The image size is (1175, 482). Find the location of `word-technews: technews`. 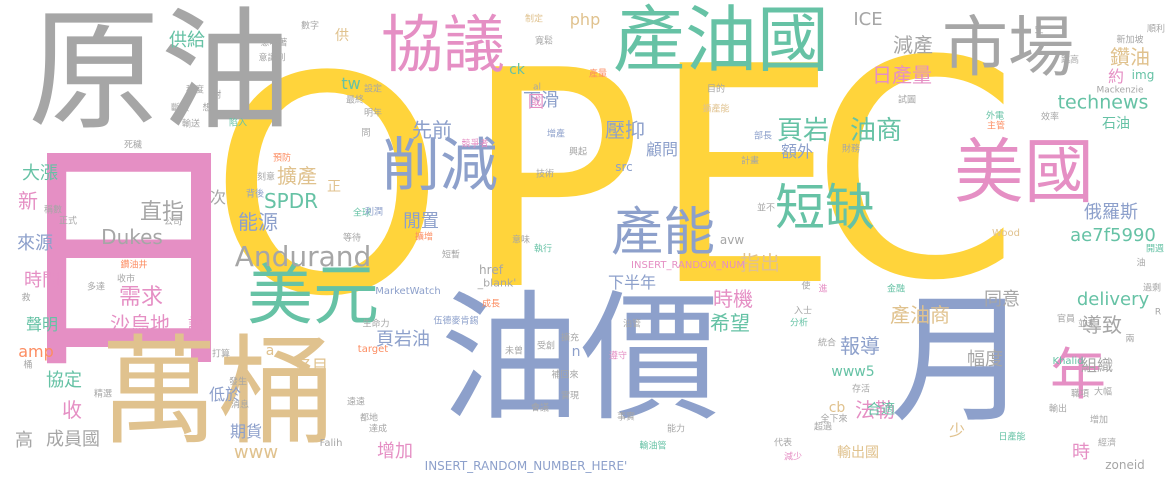

word-technews: technews is located at coordinates (1103, 102).